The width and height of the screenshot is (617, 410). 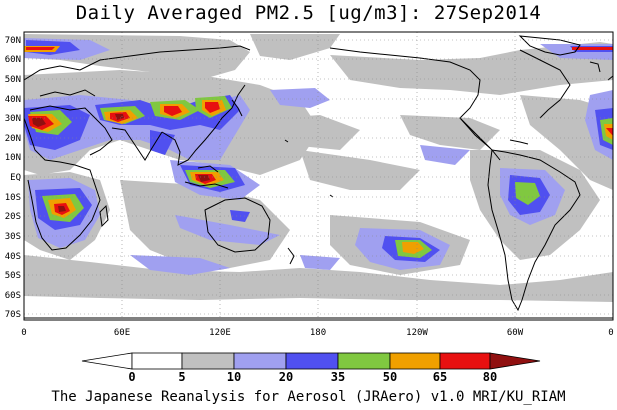 What do you see at coordinates (490, 377) in the screenshot?
I see `colorbar-label-80: 80` at bounding box center [490, 377].